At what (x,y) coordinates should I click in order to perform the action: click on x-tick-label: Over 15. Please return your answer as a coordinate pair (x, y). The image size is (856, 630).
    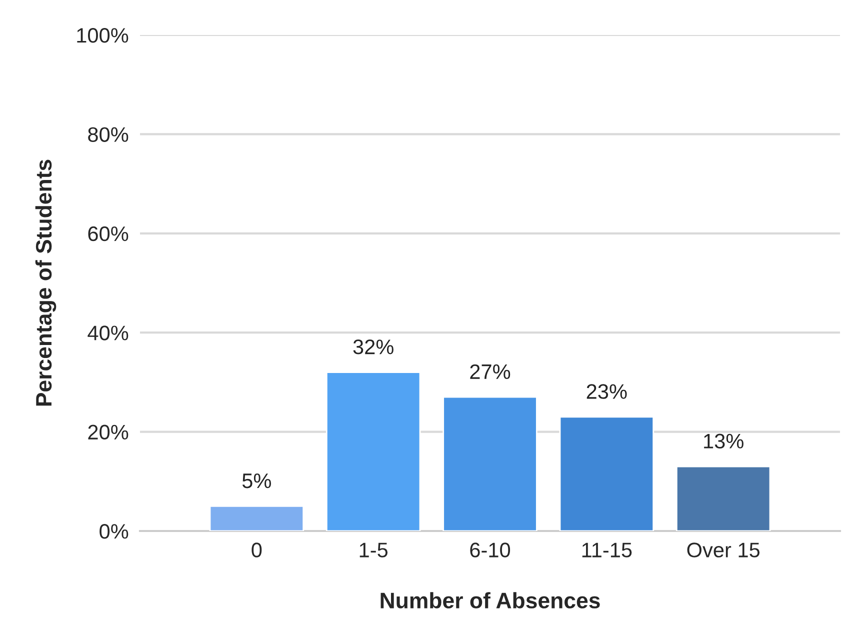
    Looking at the image, I should click on (723, 550).